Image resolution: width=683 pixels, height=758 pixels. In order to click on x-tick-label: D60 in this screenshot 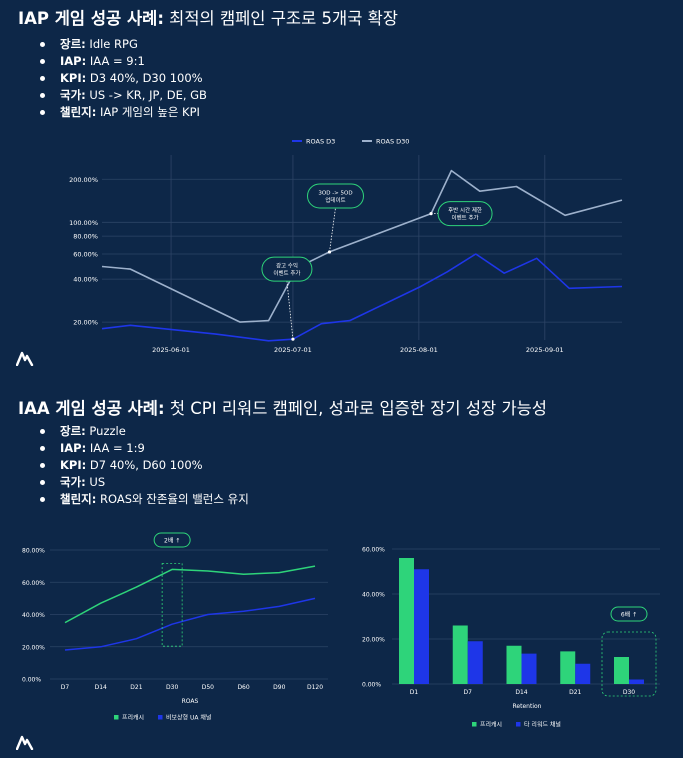, I will do `click(243, 687)`.